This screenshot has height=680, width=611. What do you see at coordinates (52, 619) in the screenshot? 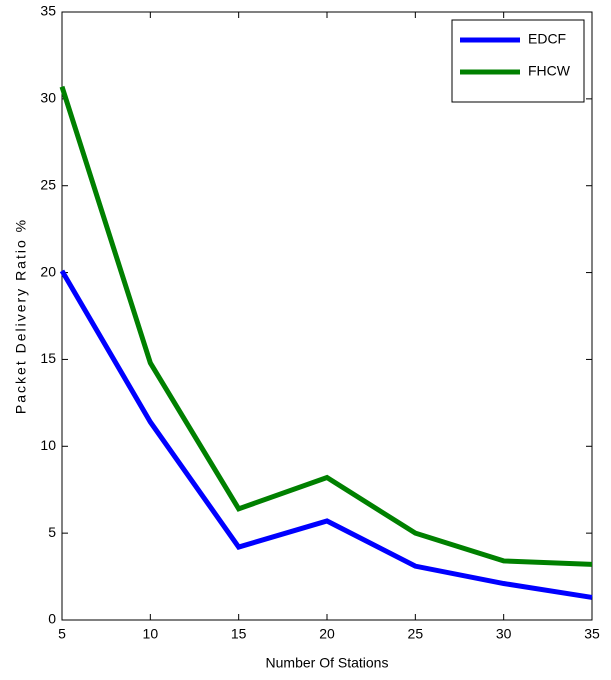
I see `y-tick-label: 0` at bounding box center [52, 619].